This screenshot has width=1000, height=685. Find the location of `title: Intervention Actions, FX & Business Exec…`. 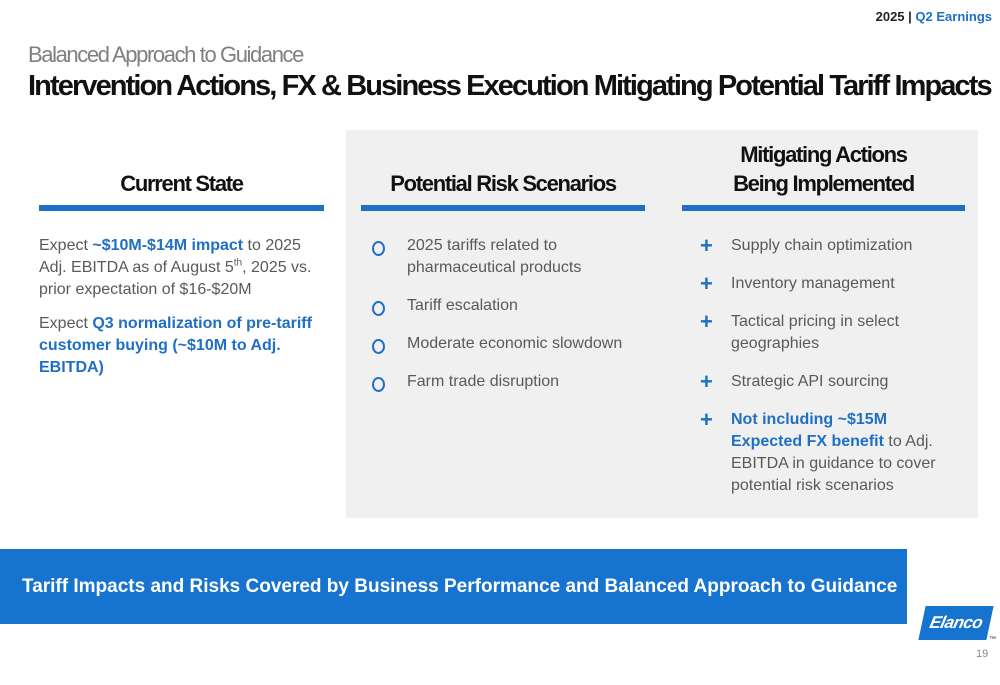

title: Intervention Actions, FX & Business Exec… is located at coordinates (510, 86).